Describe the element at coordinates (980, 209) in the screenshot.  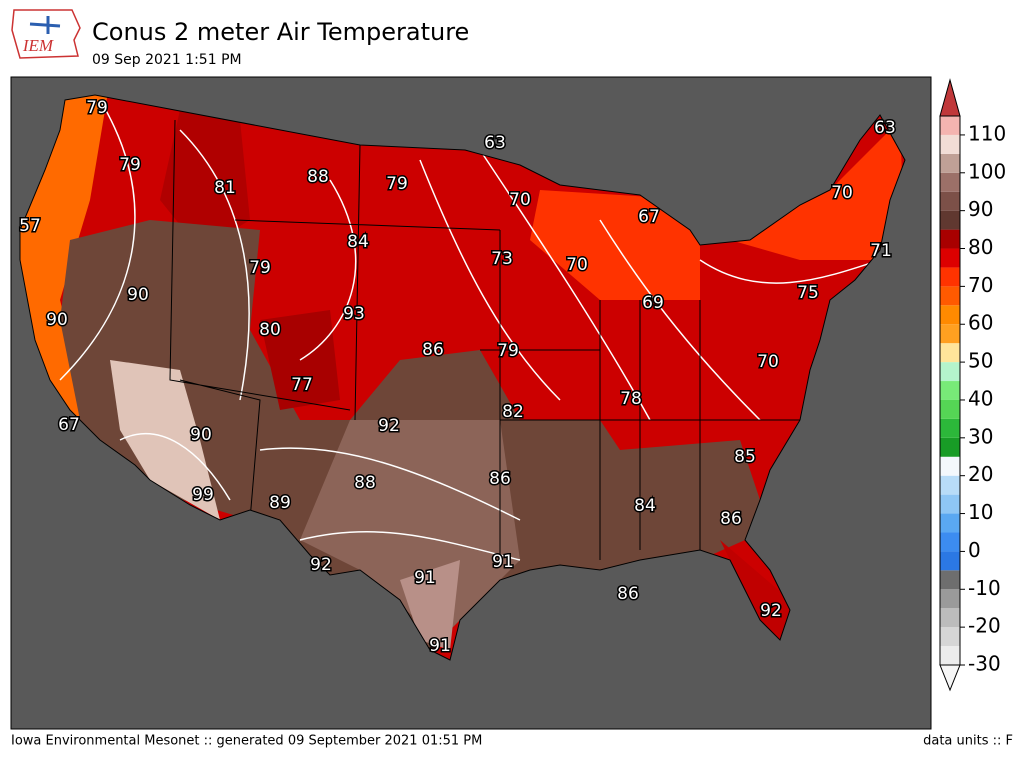
I see `colorbar-tick-label: 90` at that location.